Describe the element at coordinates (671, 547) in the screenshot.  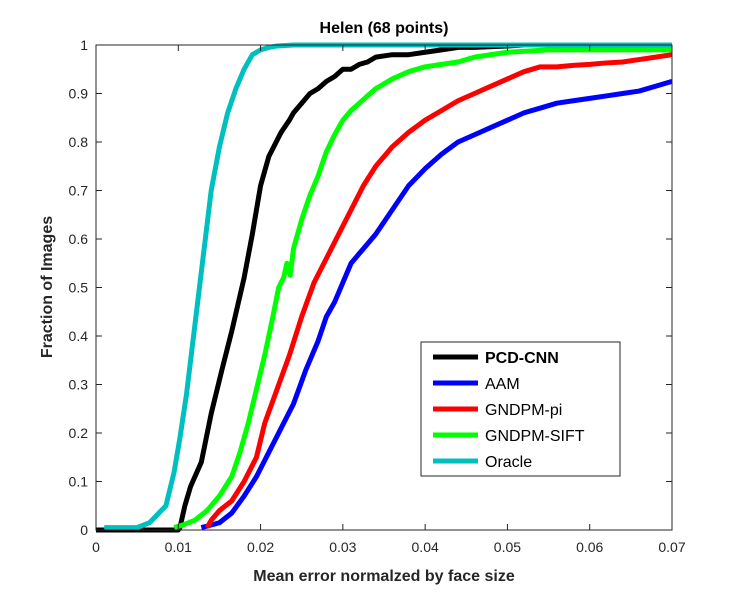
I see `x-tick-label: 0.07` at that location.